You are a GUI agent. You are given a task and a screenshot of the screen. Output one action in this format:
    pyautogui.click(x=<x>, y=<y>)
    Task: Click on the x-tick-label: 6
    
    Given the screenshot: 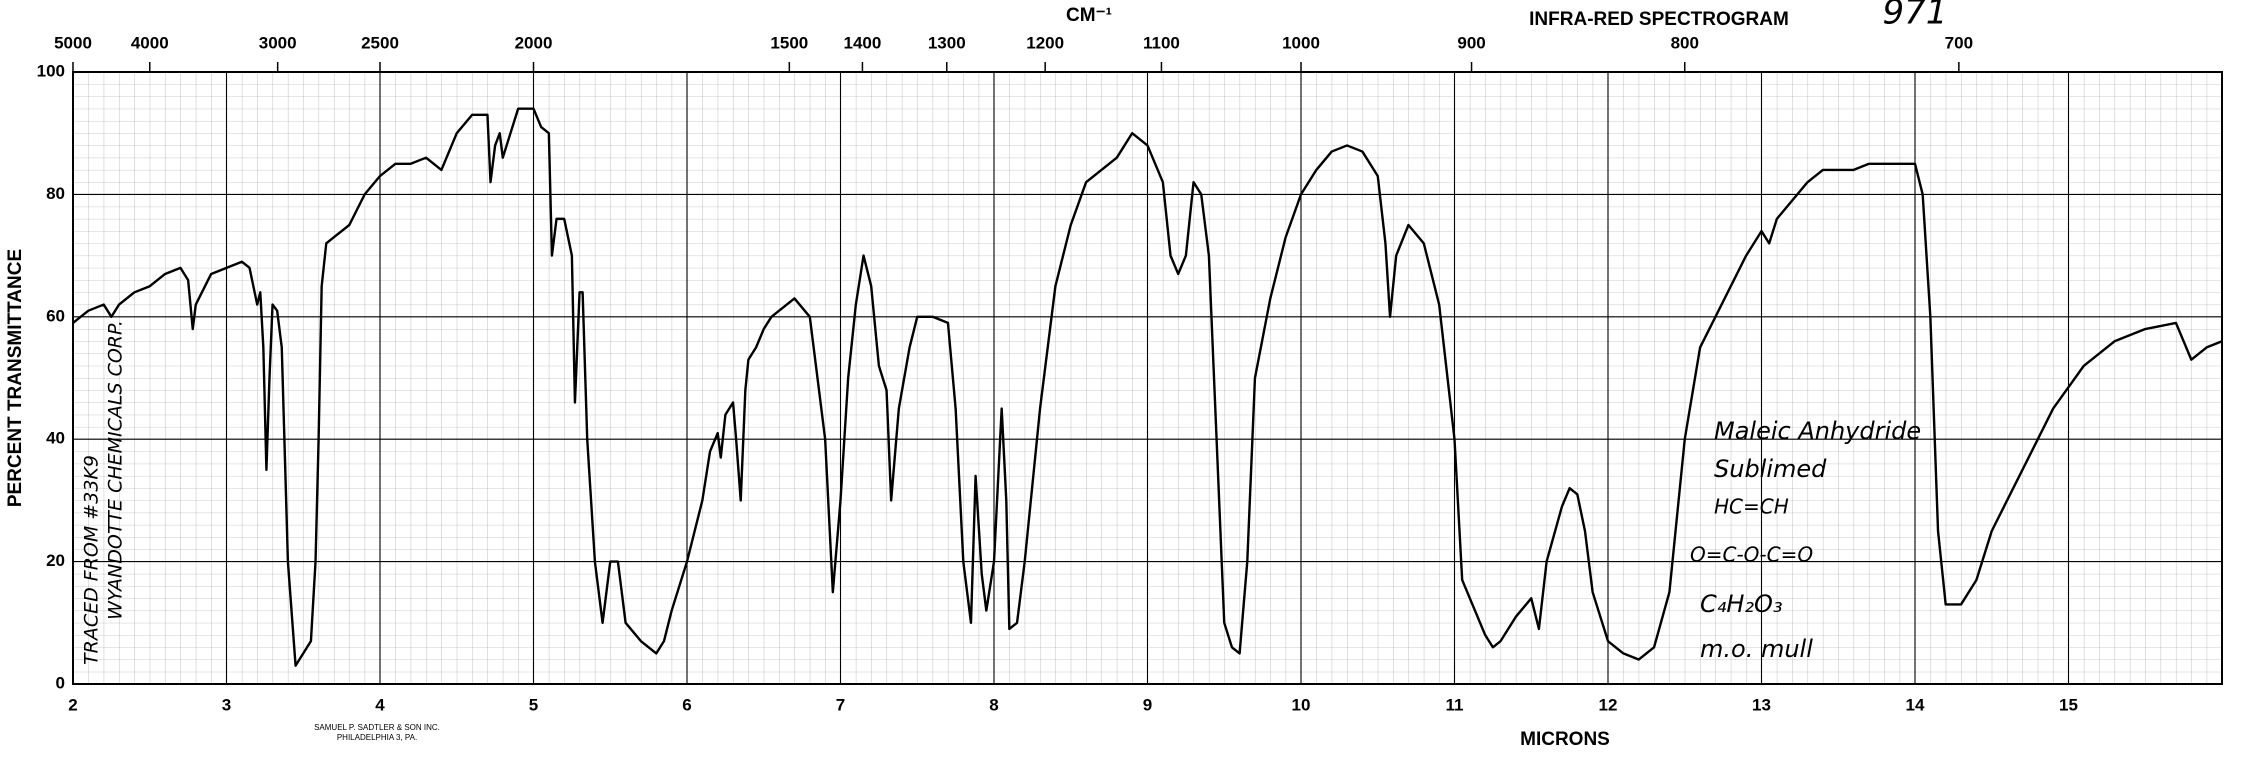 What is the action you would take?
    pyautogui.click(x=686, y=704)
    